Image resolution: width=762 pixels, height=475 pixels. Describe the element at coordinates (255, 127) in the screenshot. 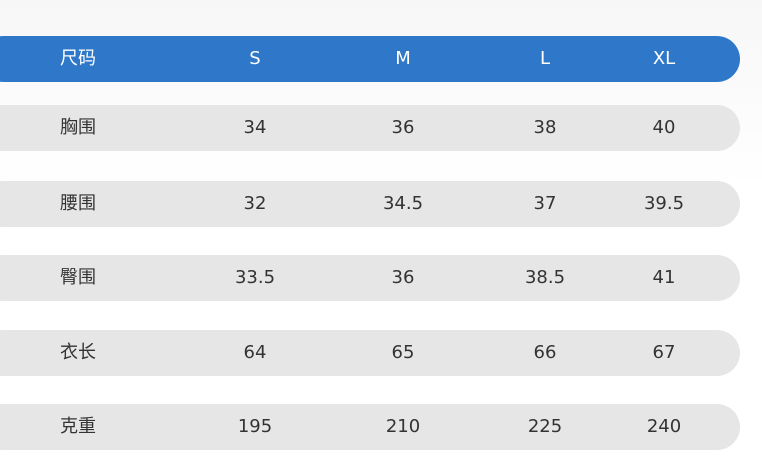

I see `cell: 34` at that location.